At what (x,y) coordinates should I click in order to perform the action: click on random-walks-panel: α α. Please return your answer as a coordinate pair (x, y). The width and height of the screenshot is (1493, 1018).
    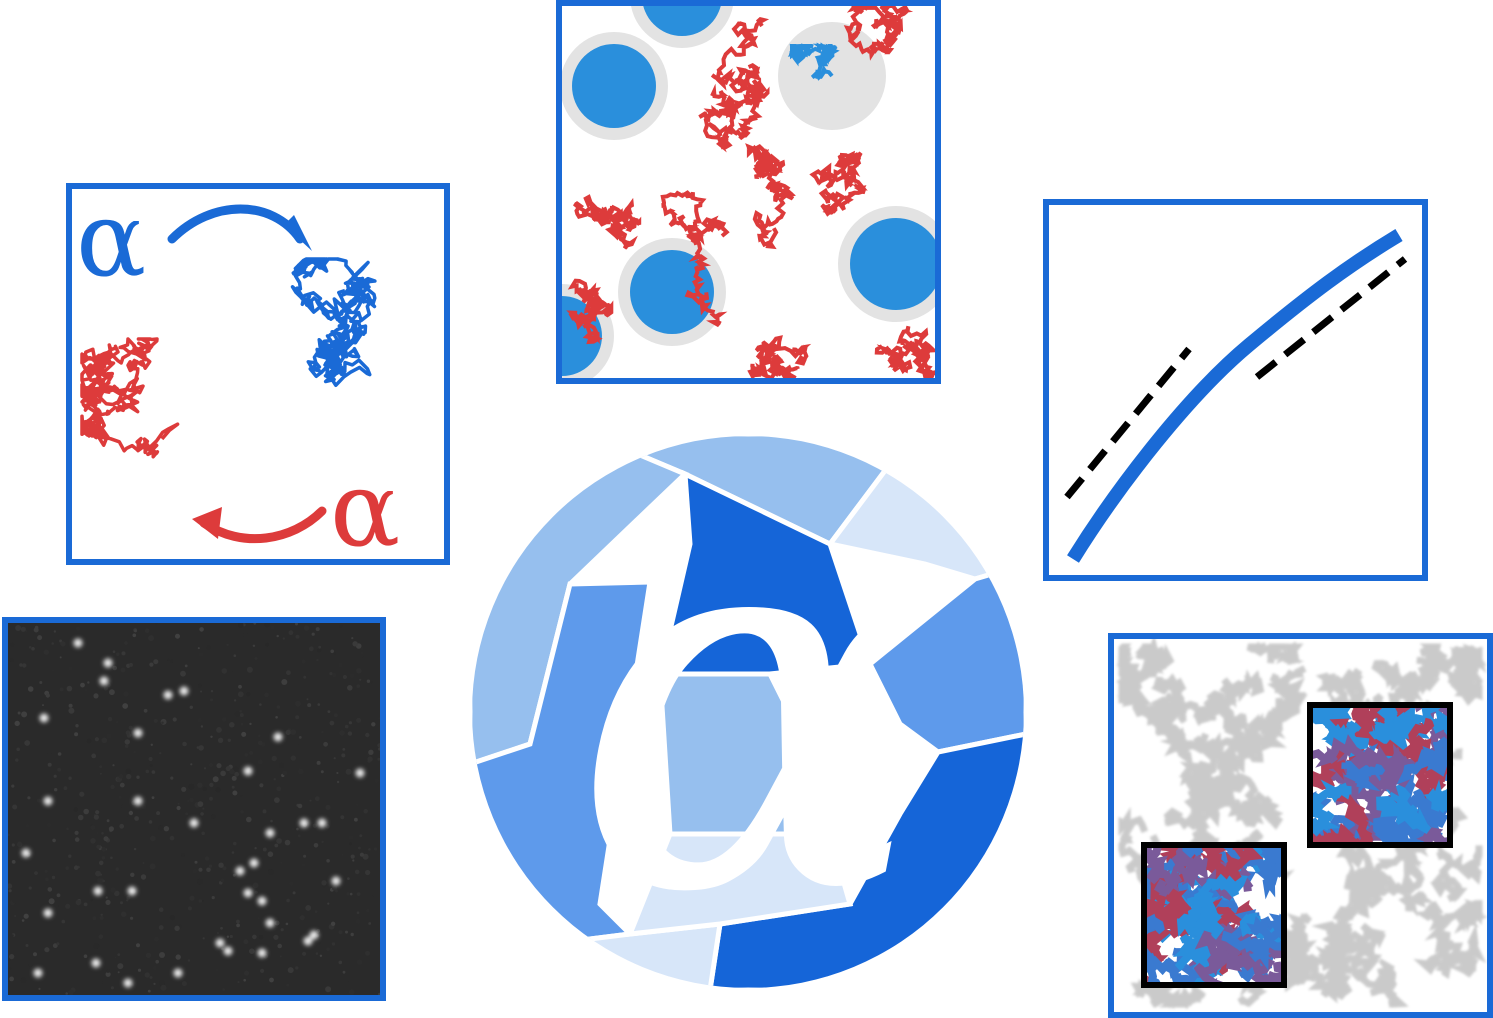
    Looking at the image, I should click on (258, 374).